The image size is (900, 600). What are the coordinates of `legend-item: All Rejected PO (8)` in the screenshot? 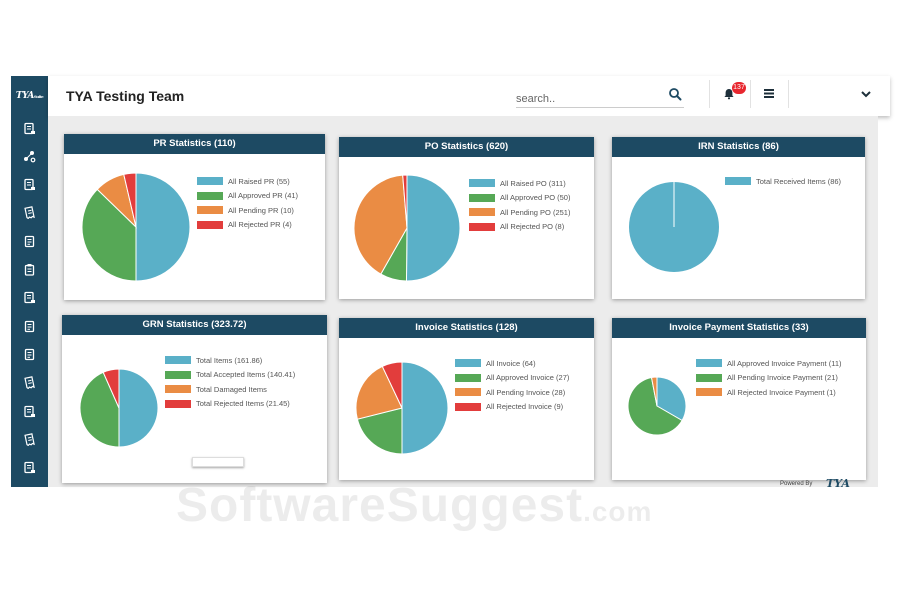 It's located at (519, 227).